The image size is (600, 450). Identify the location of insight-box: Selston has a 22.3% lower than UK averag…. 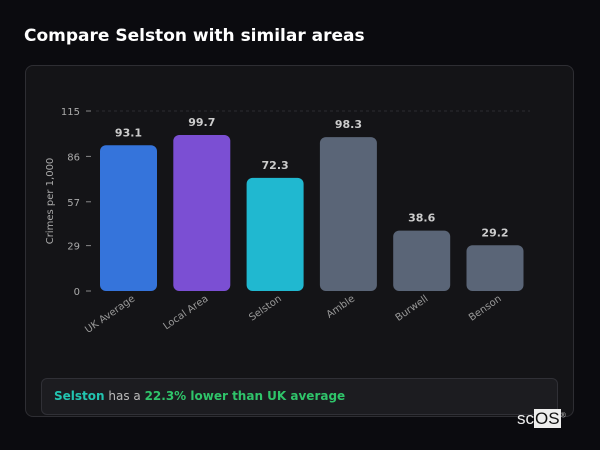
(299, 396).